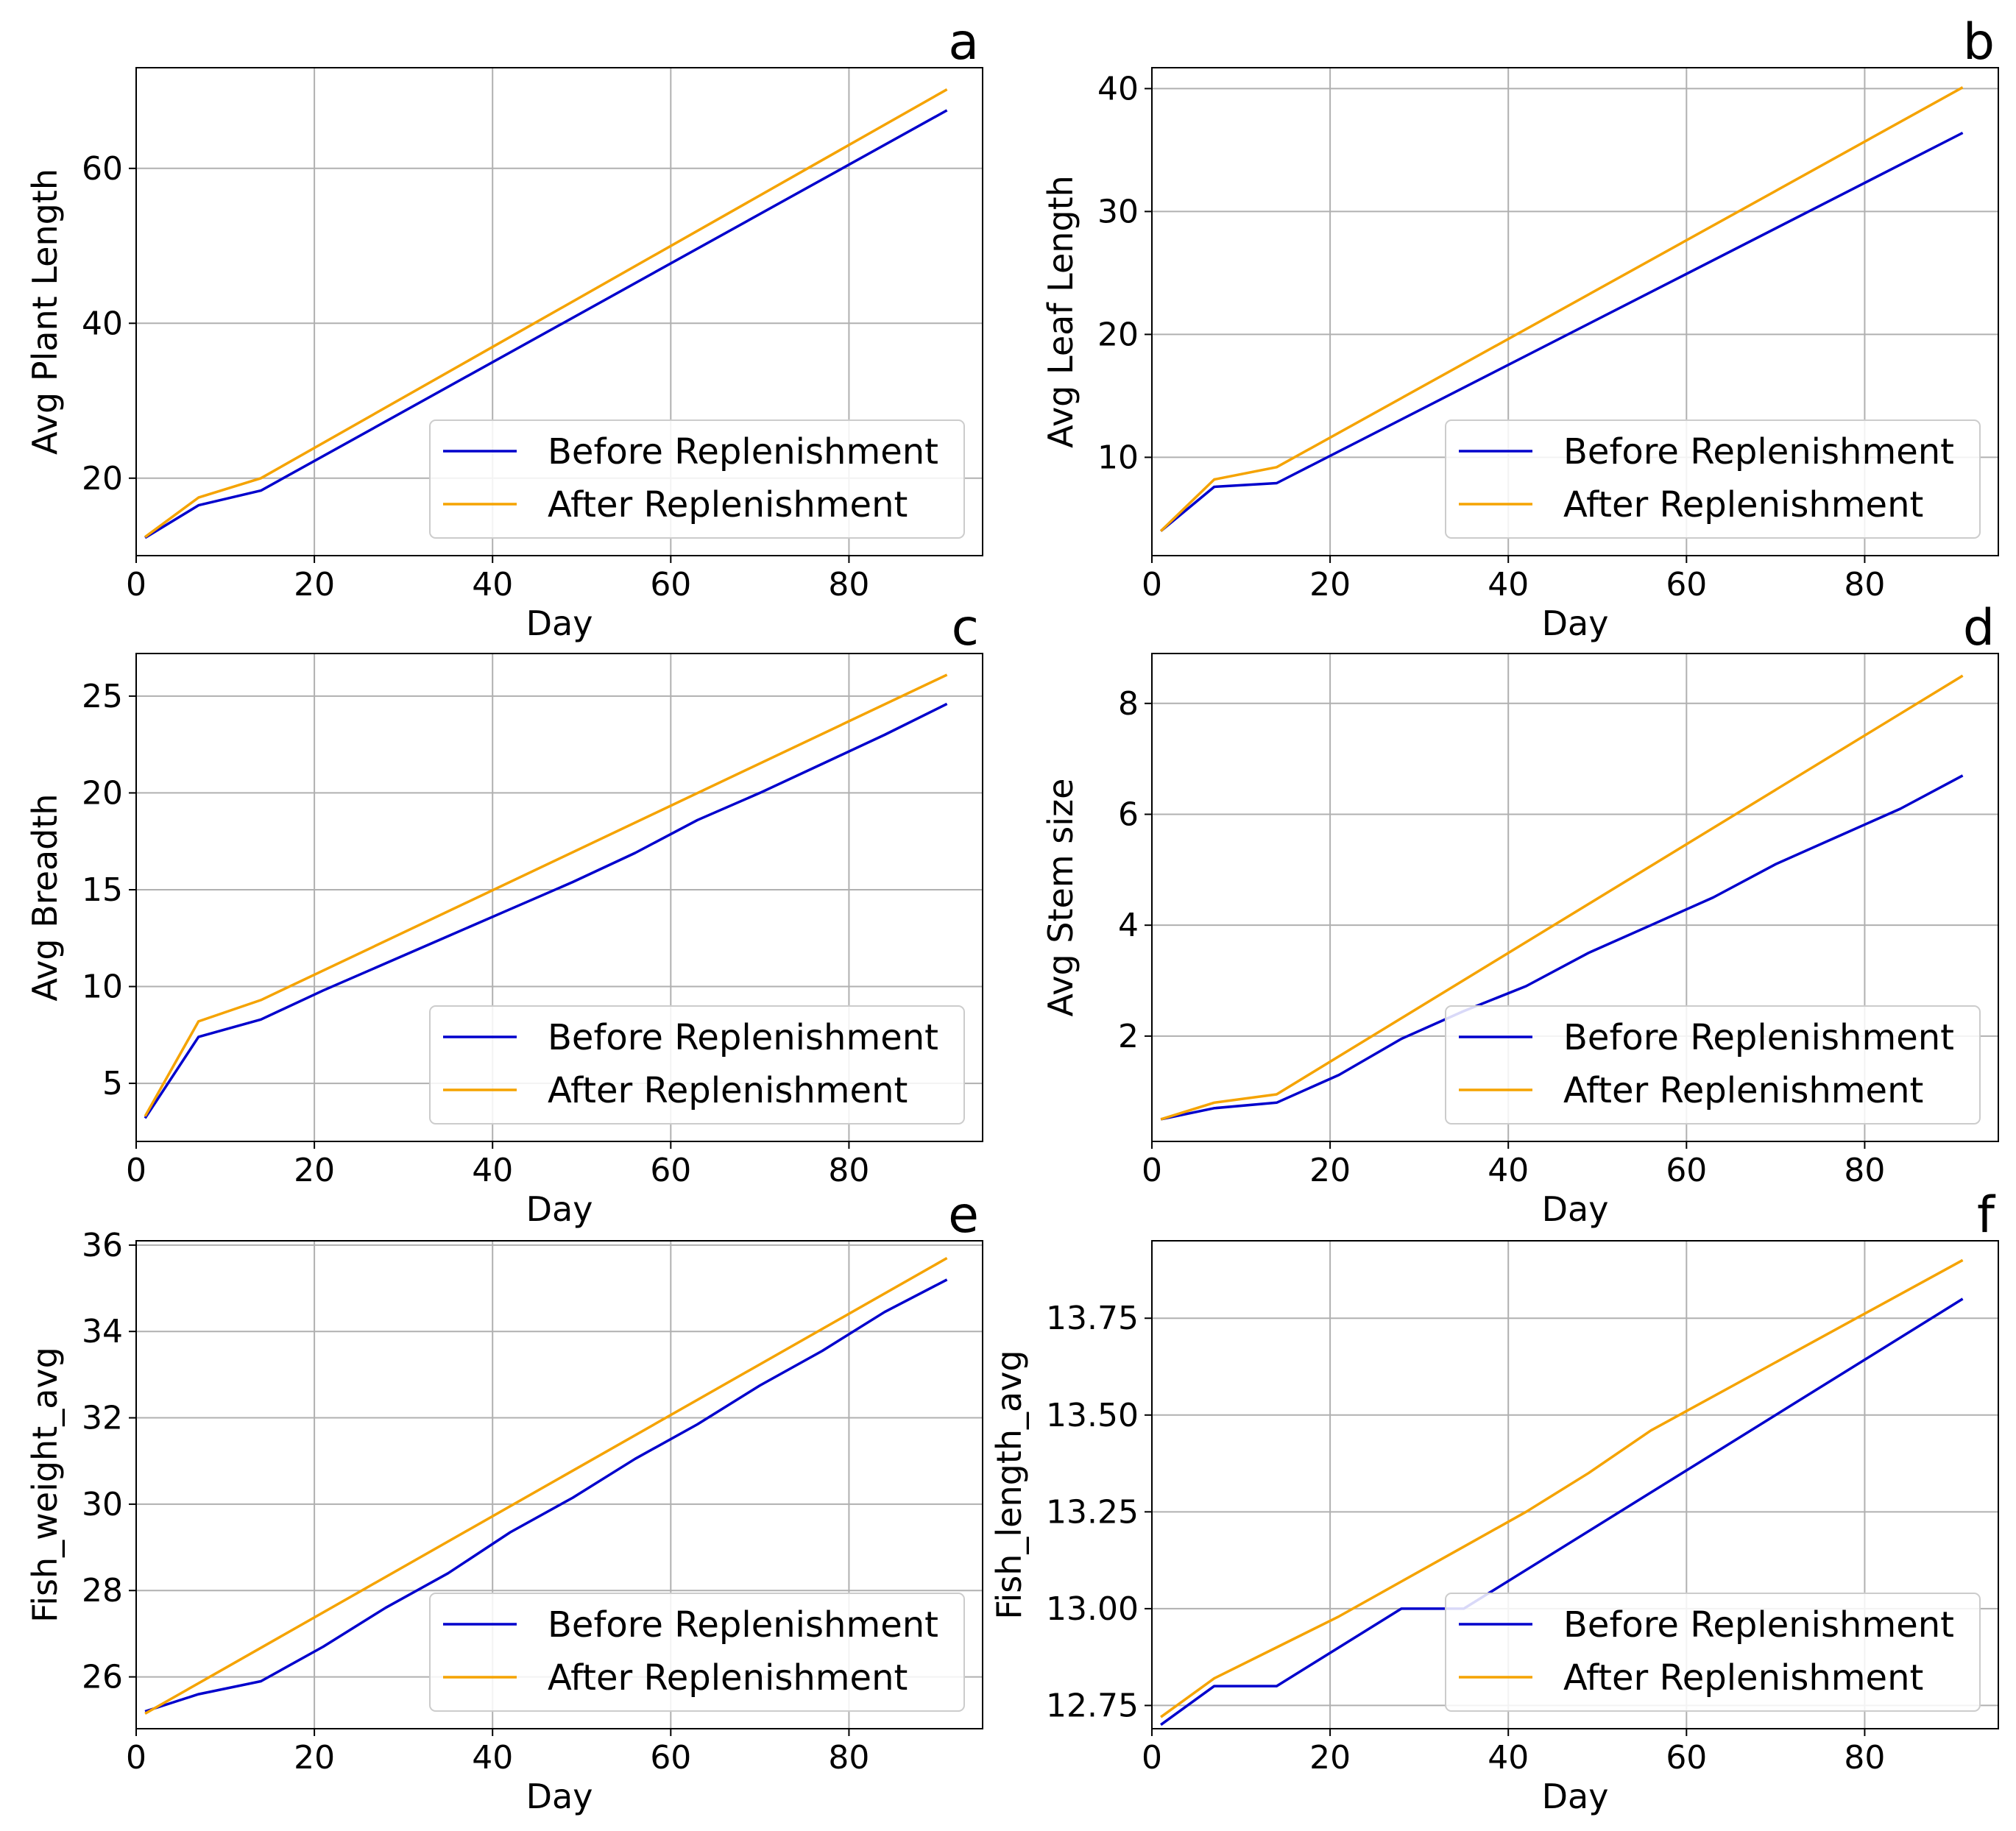 Image resolution: width=2016 pixels, height=1831 pixels. Describe the element at coordinates (1092, 1415) in the screenshot. I see `y-tick-label: 13.50` at that location.